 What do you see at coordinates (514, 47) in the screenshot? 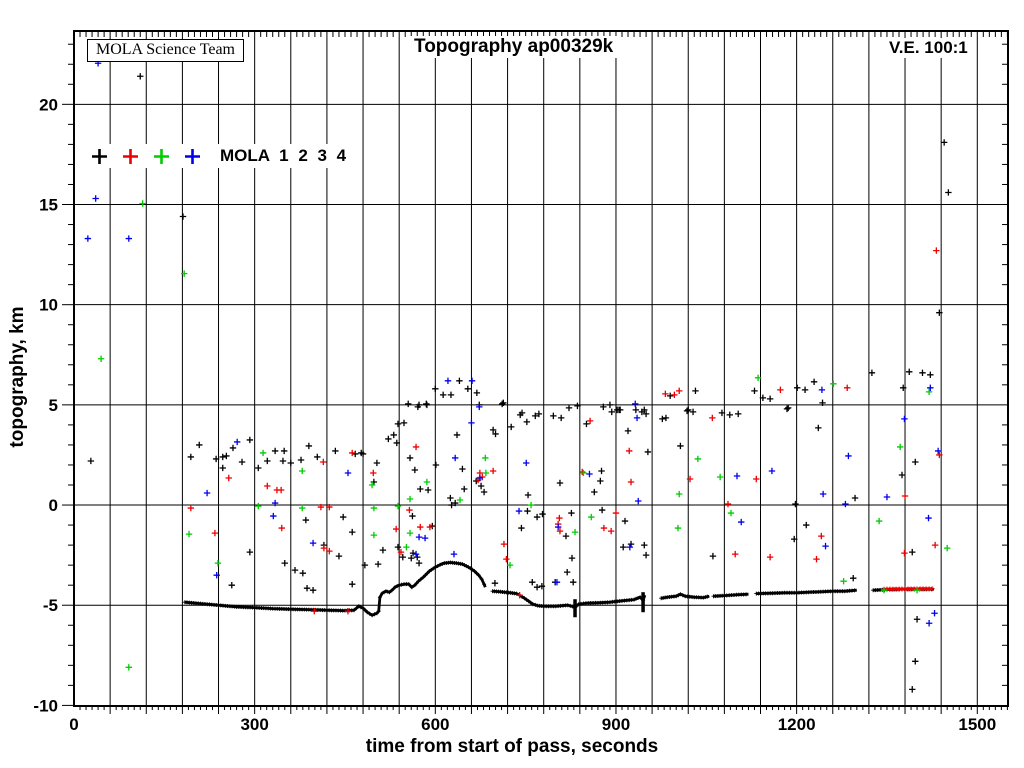
I see `plot-title: Topography ap00329k` at bounding box center [514, 47].